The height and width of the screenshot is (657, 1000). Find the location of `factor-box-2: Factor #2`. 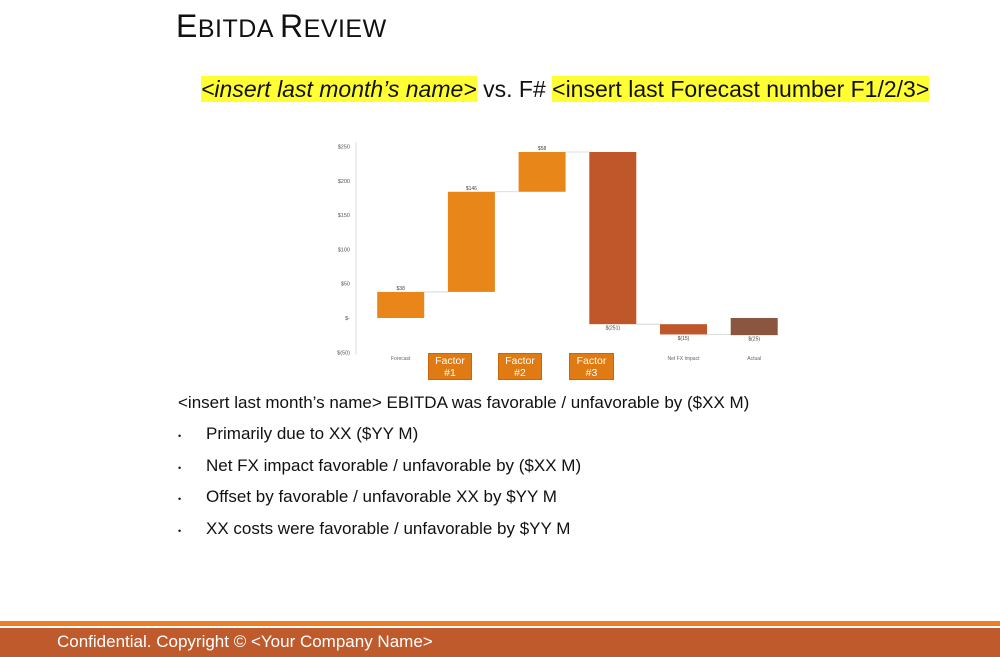

factor-box-2: Factor #2 is located at coordinates (520, 366).